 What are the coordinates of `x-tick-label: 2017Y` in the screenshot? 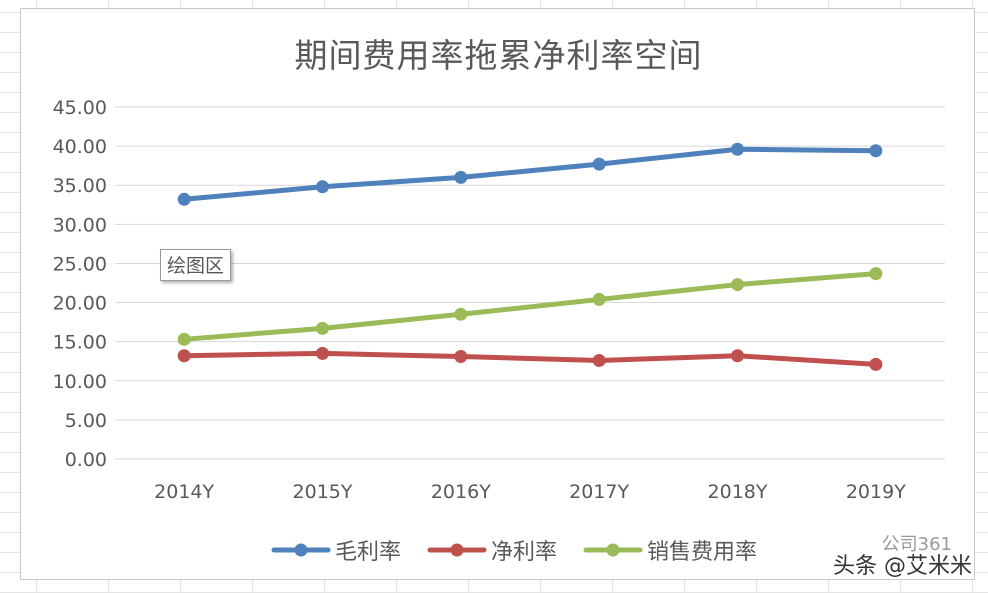 It's located at (599, 492).